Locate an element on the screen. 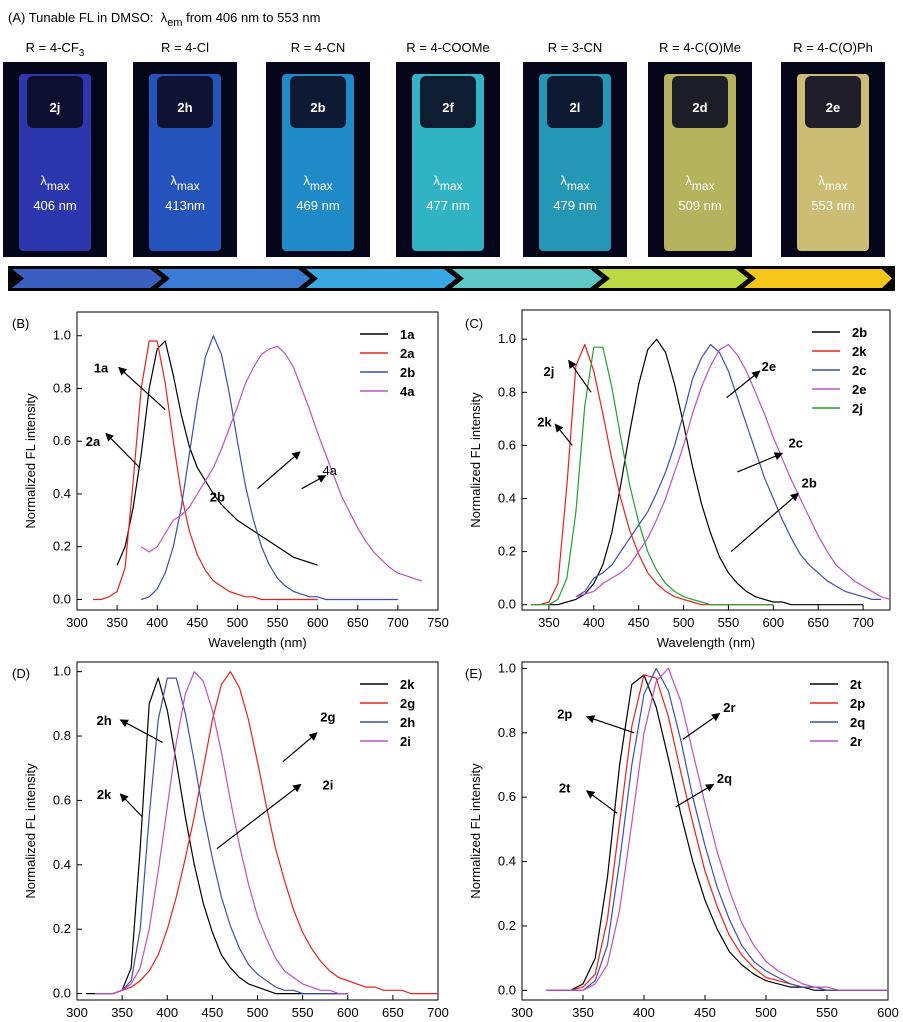 The width and height of the screenshot is (903, 1022). lambda-label: λmax is located at coordinates (699, 183).